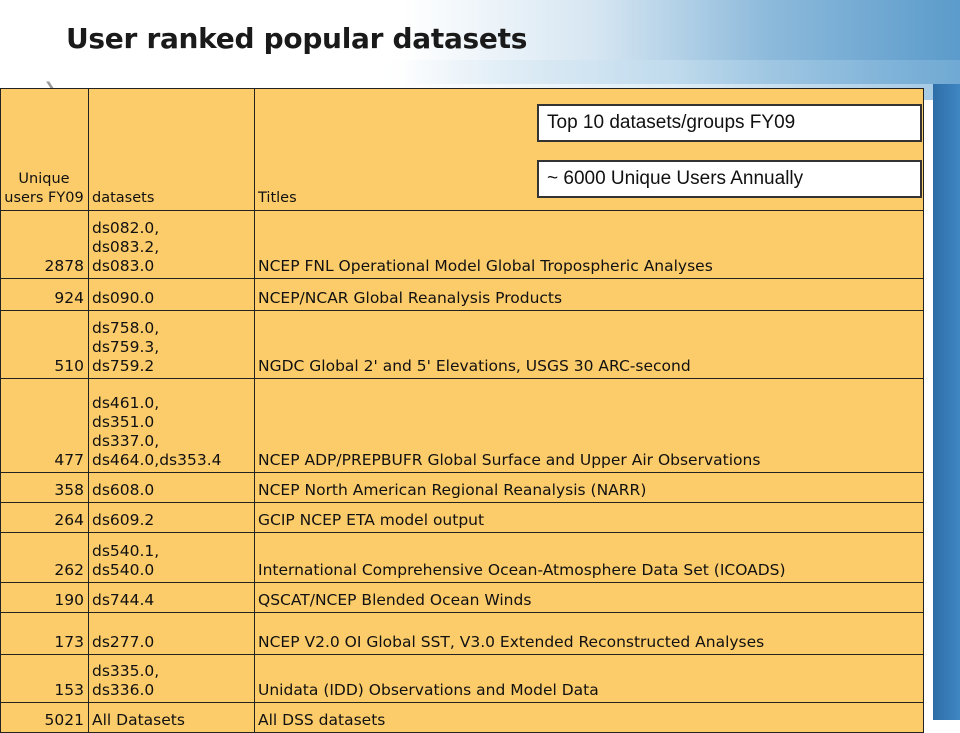 The height and width of the screenshot is (733, 960). I want to click on cell-unique-users: 924, so click(44, 294).